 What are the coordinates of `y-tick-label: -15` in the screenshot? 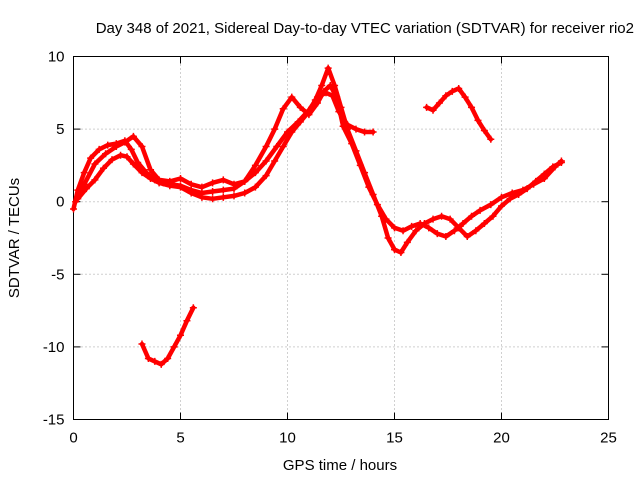 It's located at (54, 420).